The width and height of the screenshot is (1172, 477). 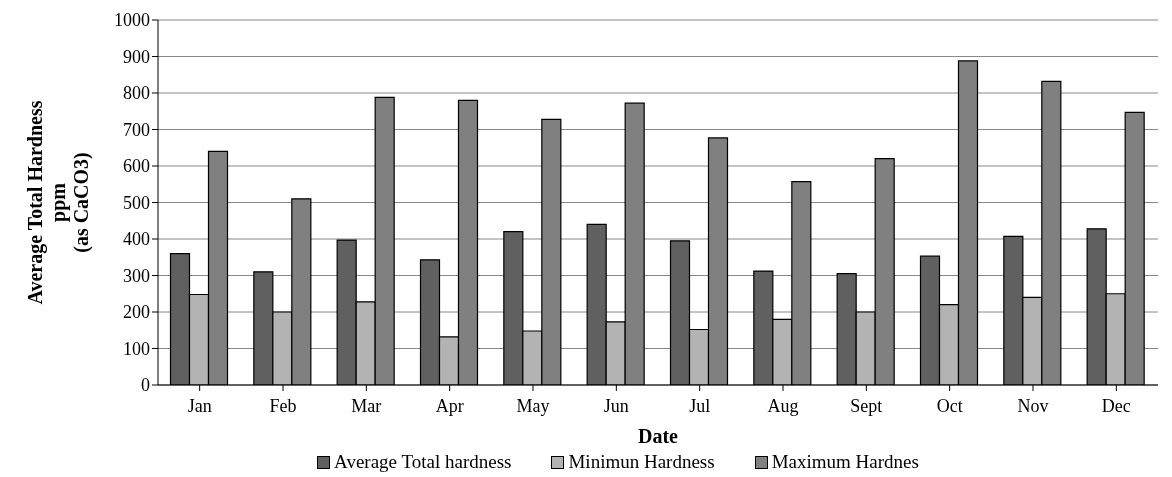 I want to click on y-tick-label: 300, so click(x=136, y=275).